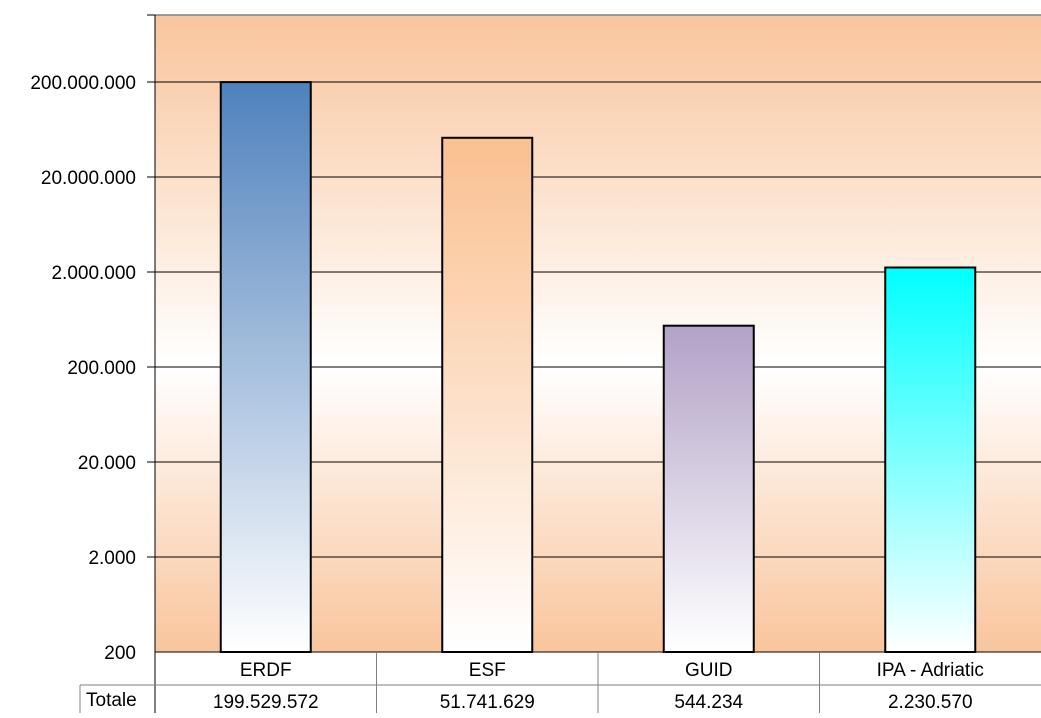 The image size is (1041, 718). I want to click on y-tick-label: 200.000.000, so click(83, 83).